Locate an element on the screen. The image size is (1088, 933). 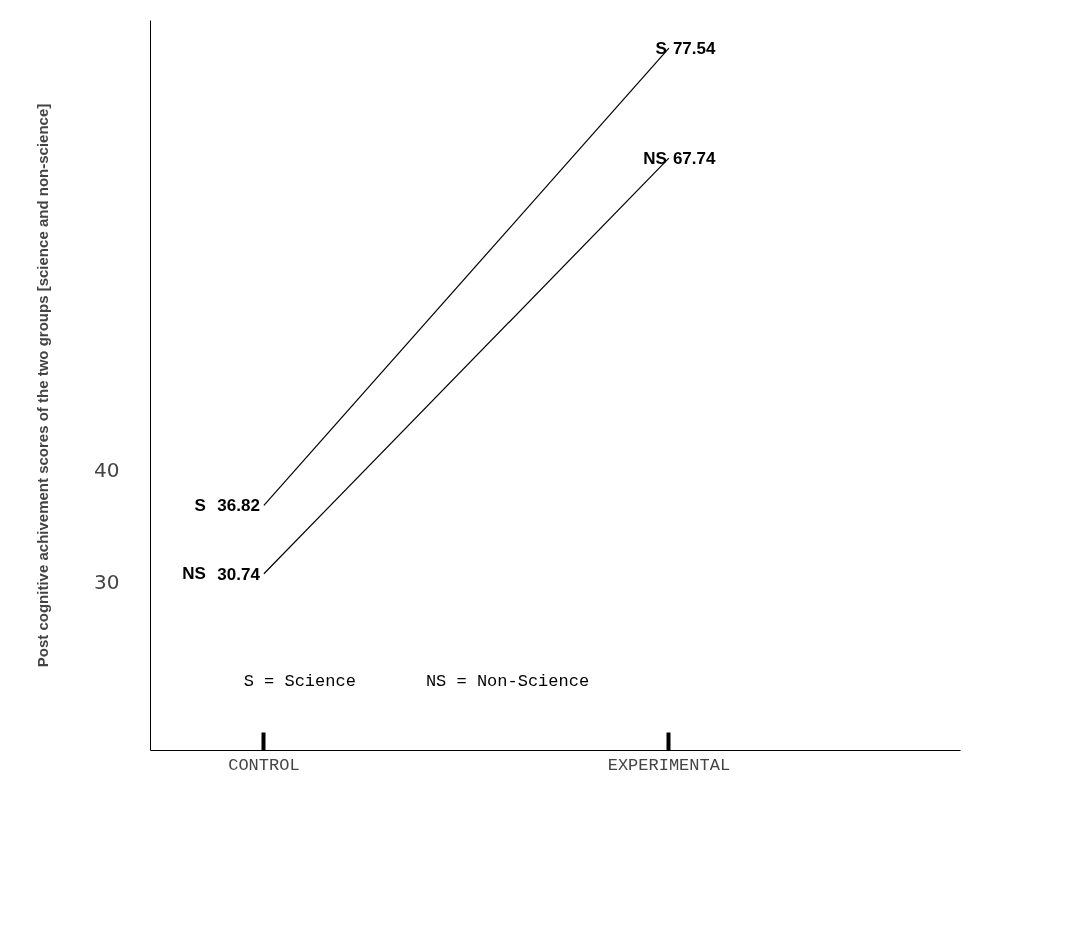
x-tick-label: EXPERIMENTAL is located at coordinates (669, 765).